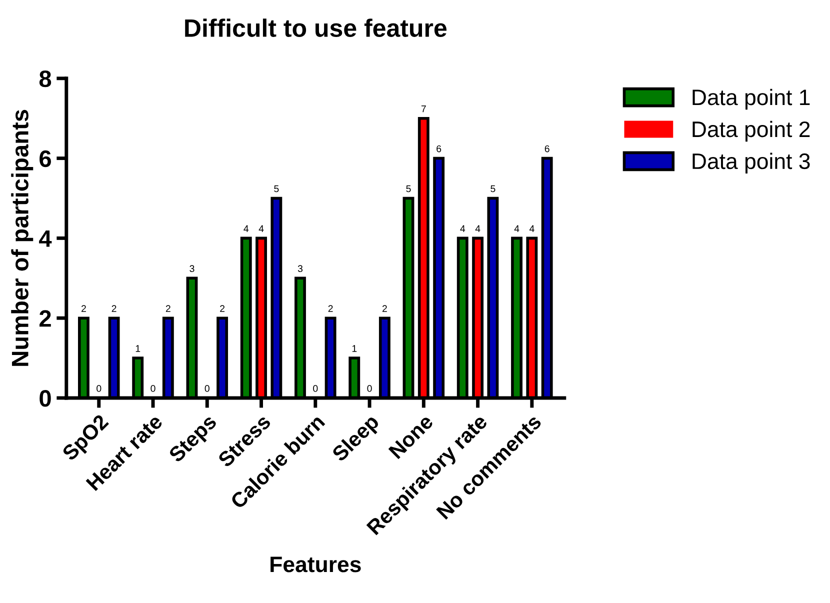  What do you see at coordinates (316, 27) in the screenshot?
I see `chart-title: Difficult to use feature` at bounding box center [316, 27].